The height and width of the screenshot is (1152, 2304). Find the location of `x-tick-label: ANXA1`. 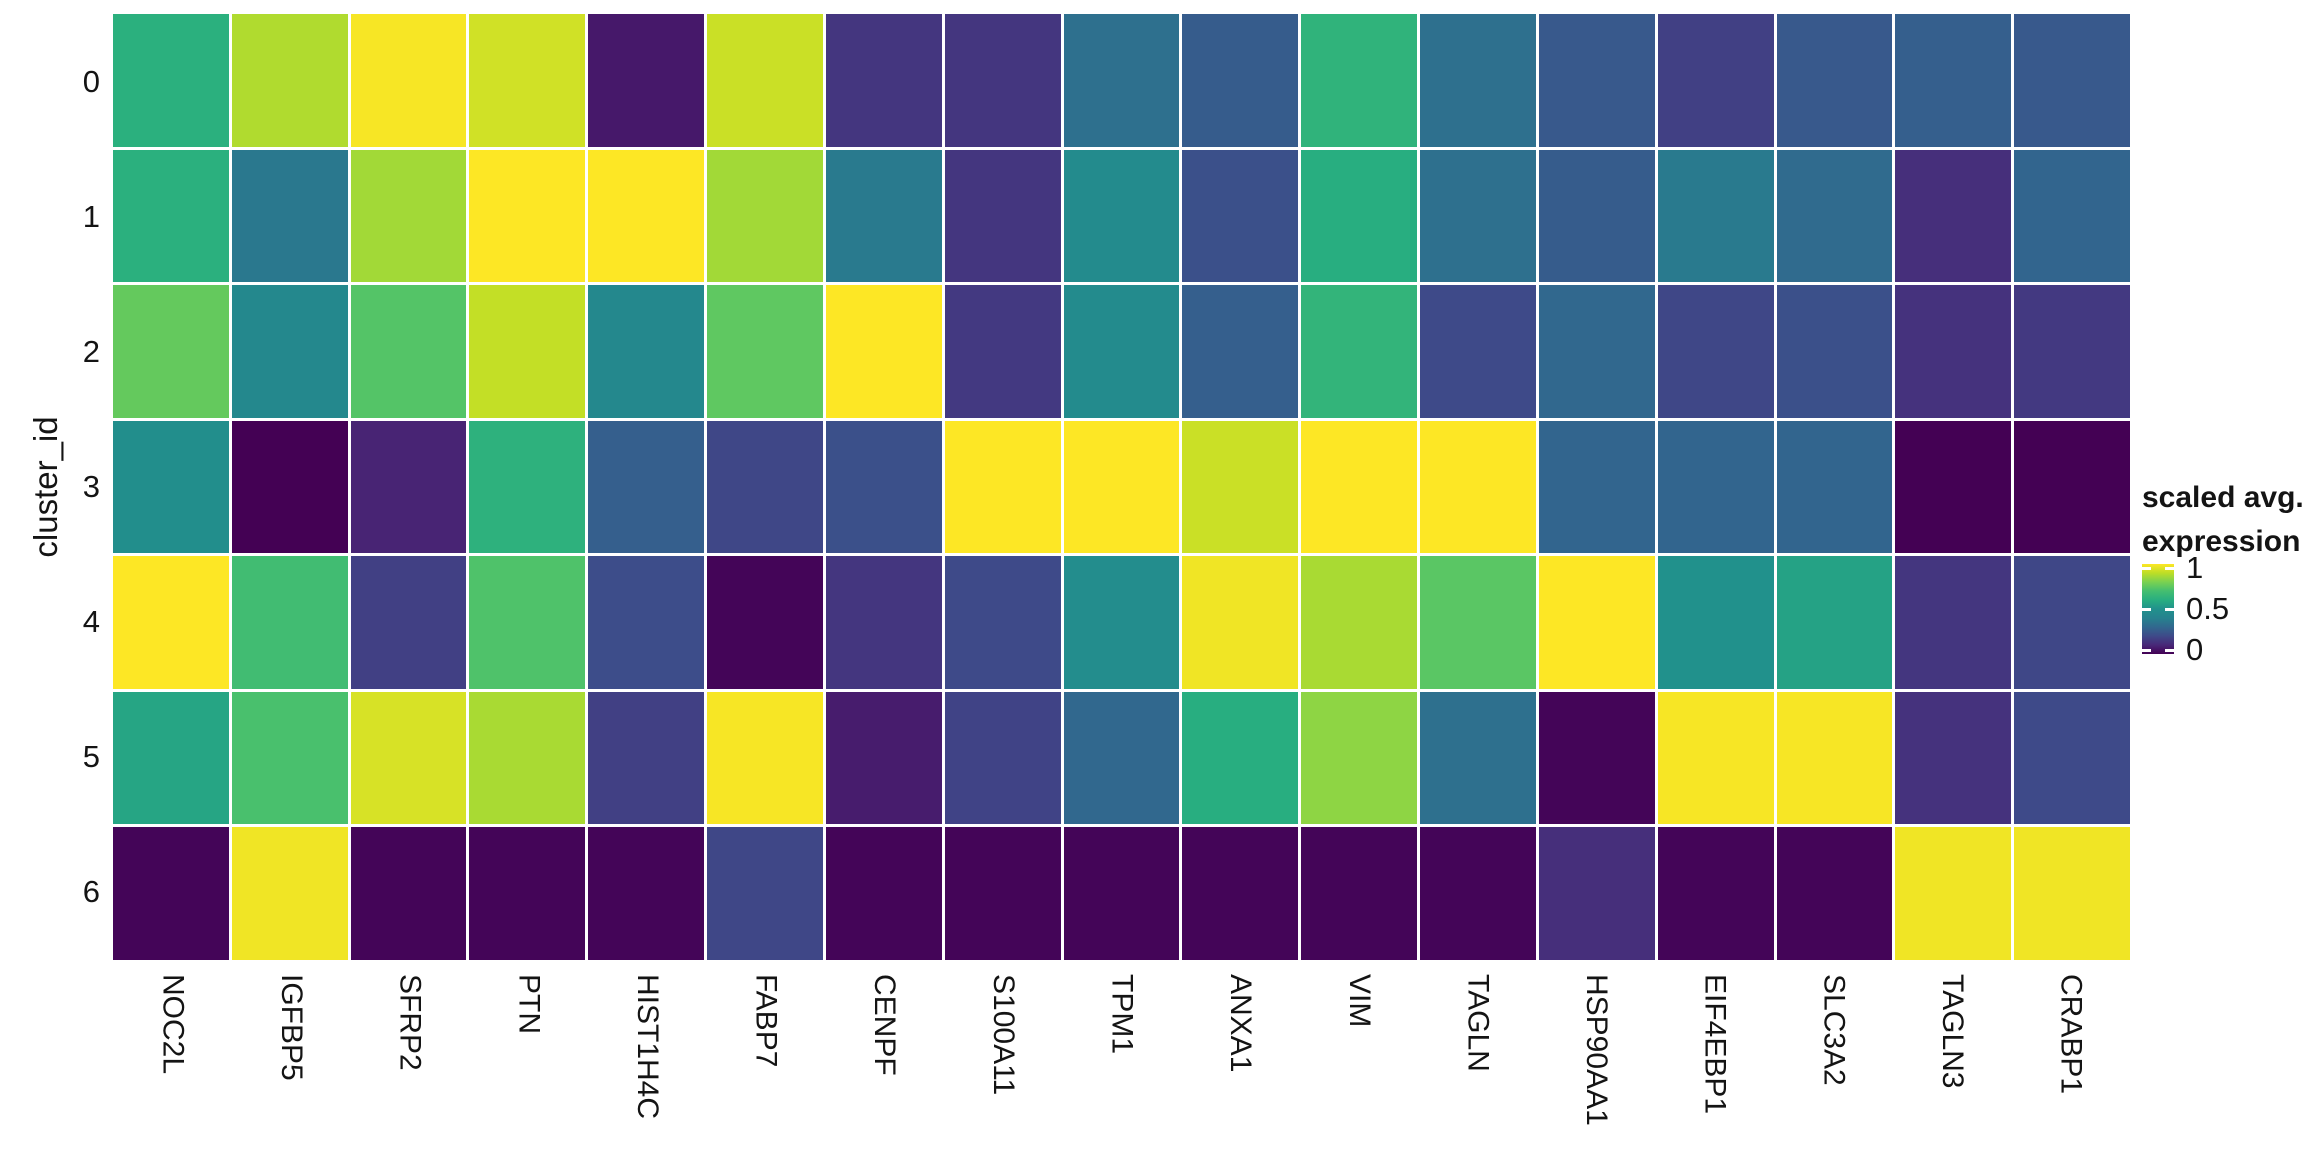

x-tick-label: ANXA1 is located at coordinates (1241, 1023).